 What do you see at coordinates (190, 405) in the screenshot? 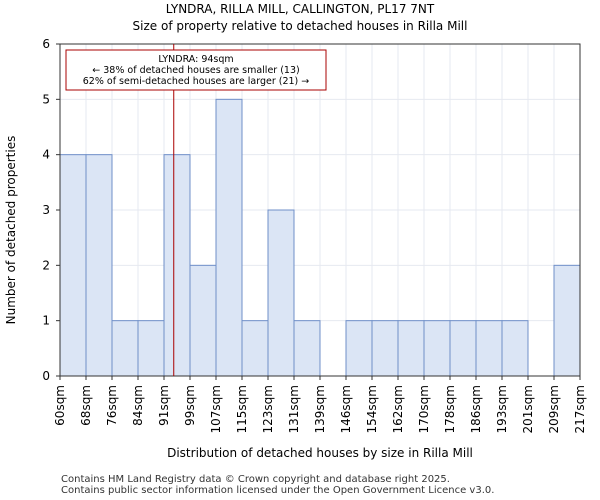
I see `x-tick-label: 99sqm` at bounding box center [190, 405].